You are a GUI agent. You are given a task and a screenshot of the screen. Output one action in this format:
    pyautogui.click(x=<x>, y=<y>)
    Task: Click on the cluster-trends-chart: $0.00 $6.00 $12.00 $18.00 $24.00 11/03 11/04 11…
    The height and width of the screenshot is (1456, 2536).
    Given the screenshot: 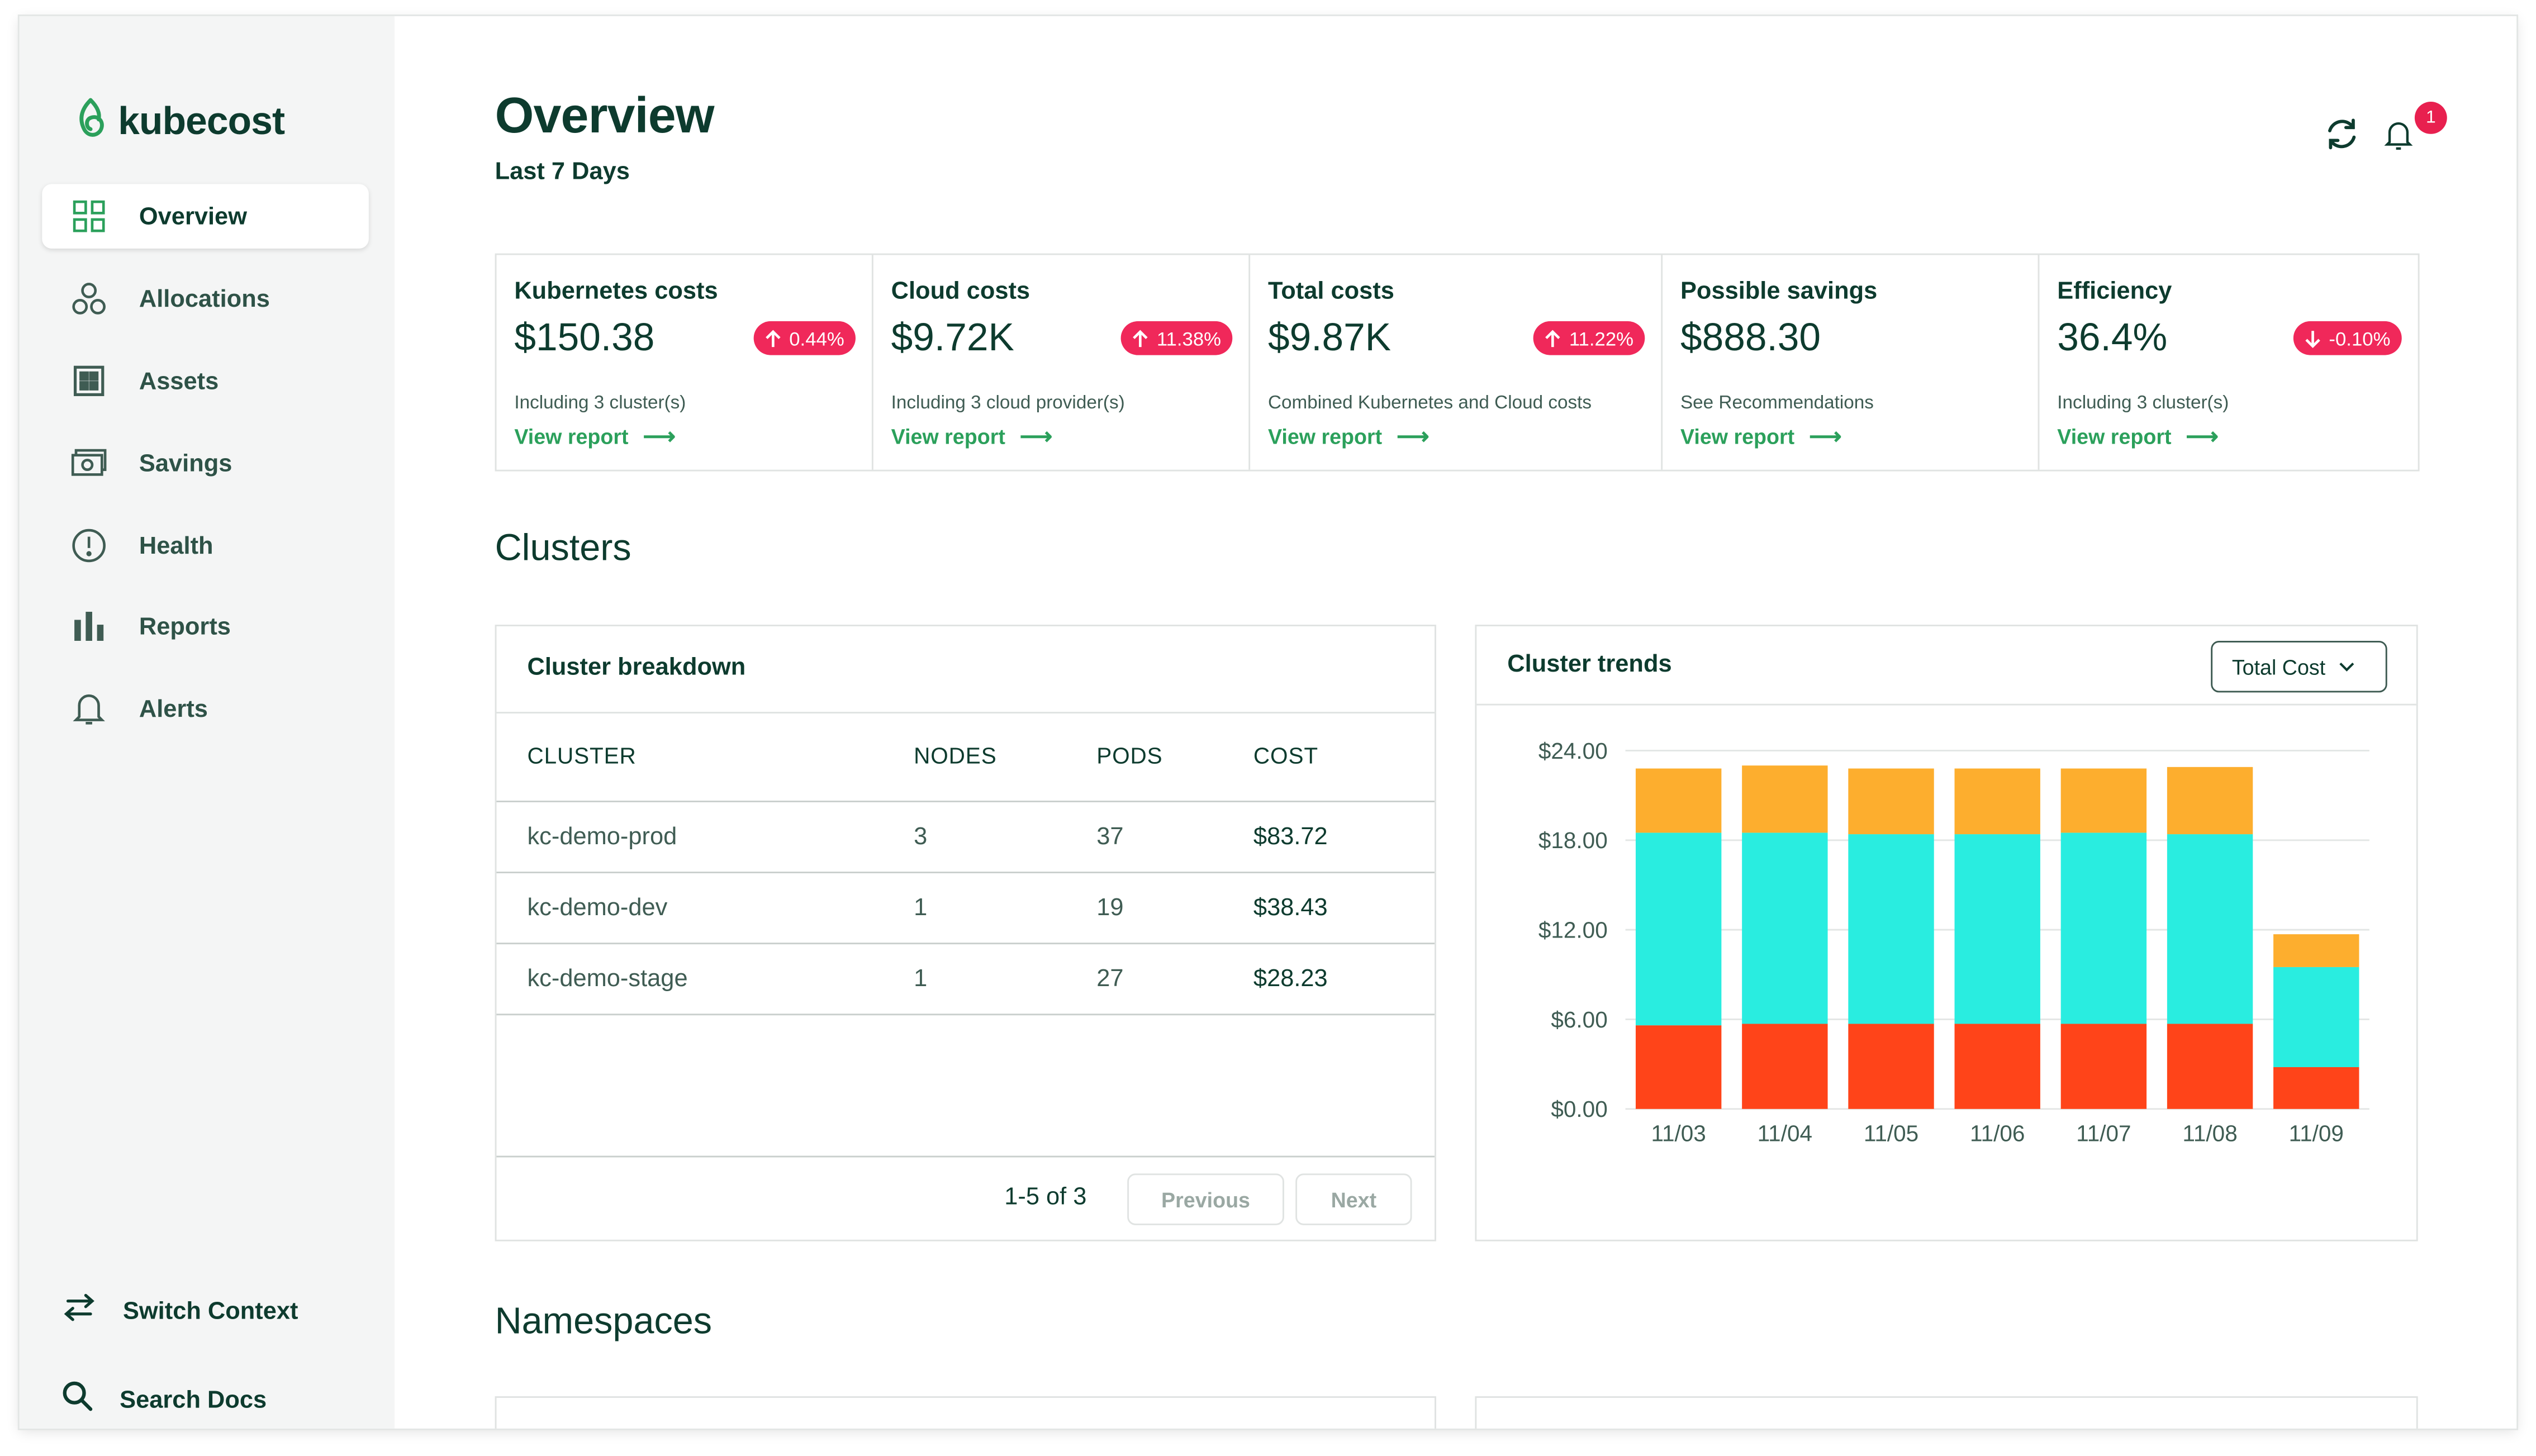 What is the action you would take?
    pyautogui.click(x=1953, y=942)
    